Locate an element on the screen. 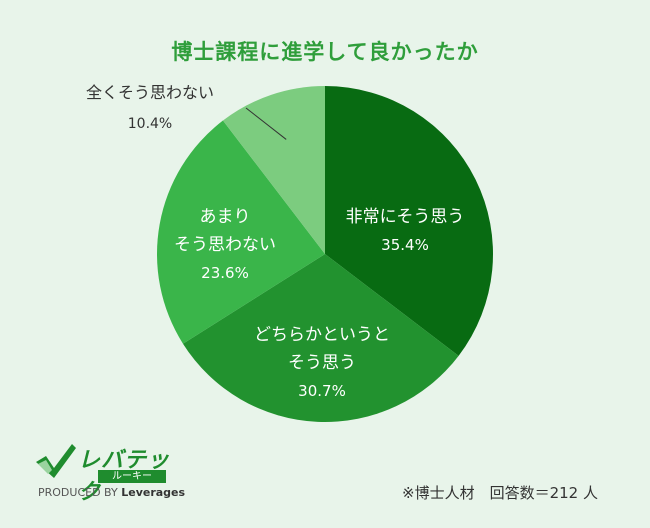 This screenshot has width=650, height=528. slice-value-label: 10.4% is located at coordinates (150, 124).